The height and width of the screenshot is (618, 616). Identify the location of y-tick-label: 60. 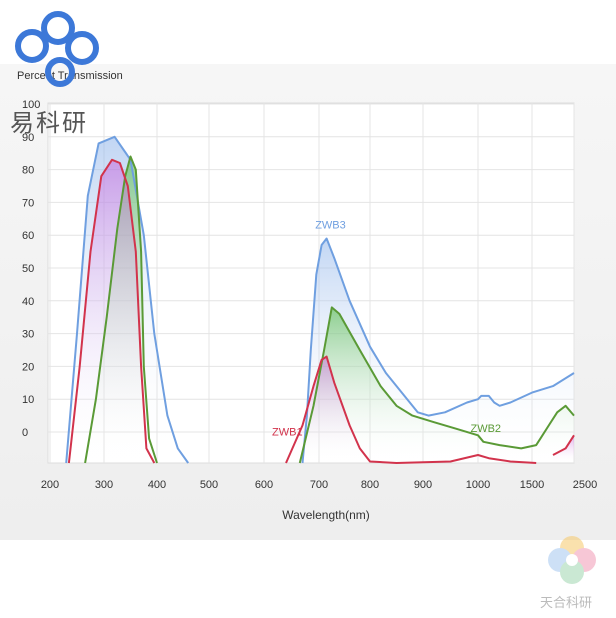
(28, 236).